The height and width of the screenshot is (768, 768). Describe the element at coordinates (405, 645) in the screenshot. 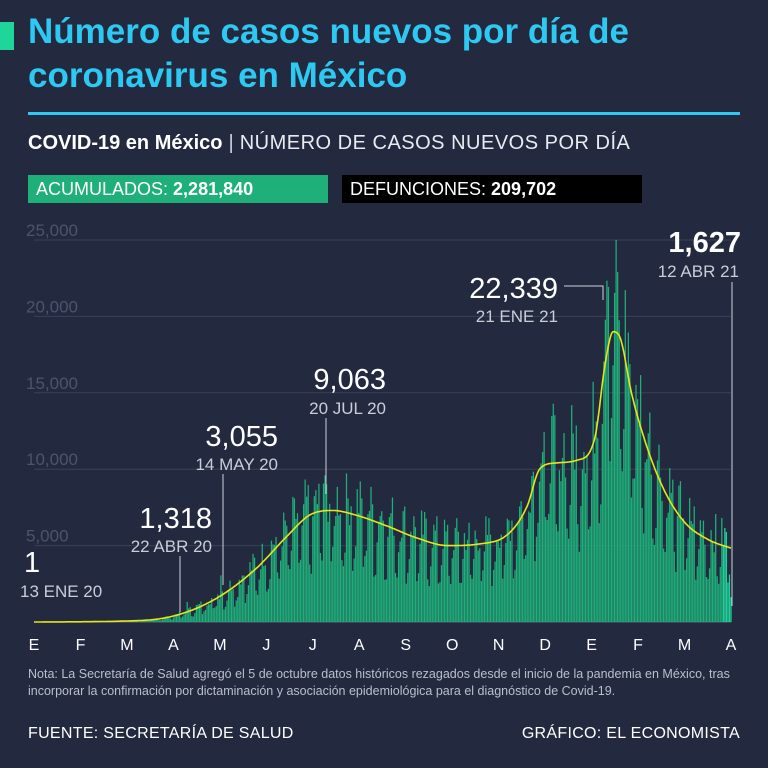

I see `x-tick-label: S` at that location.